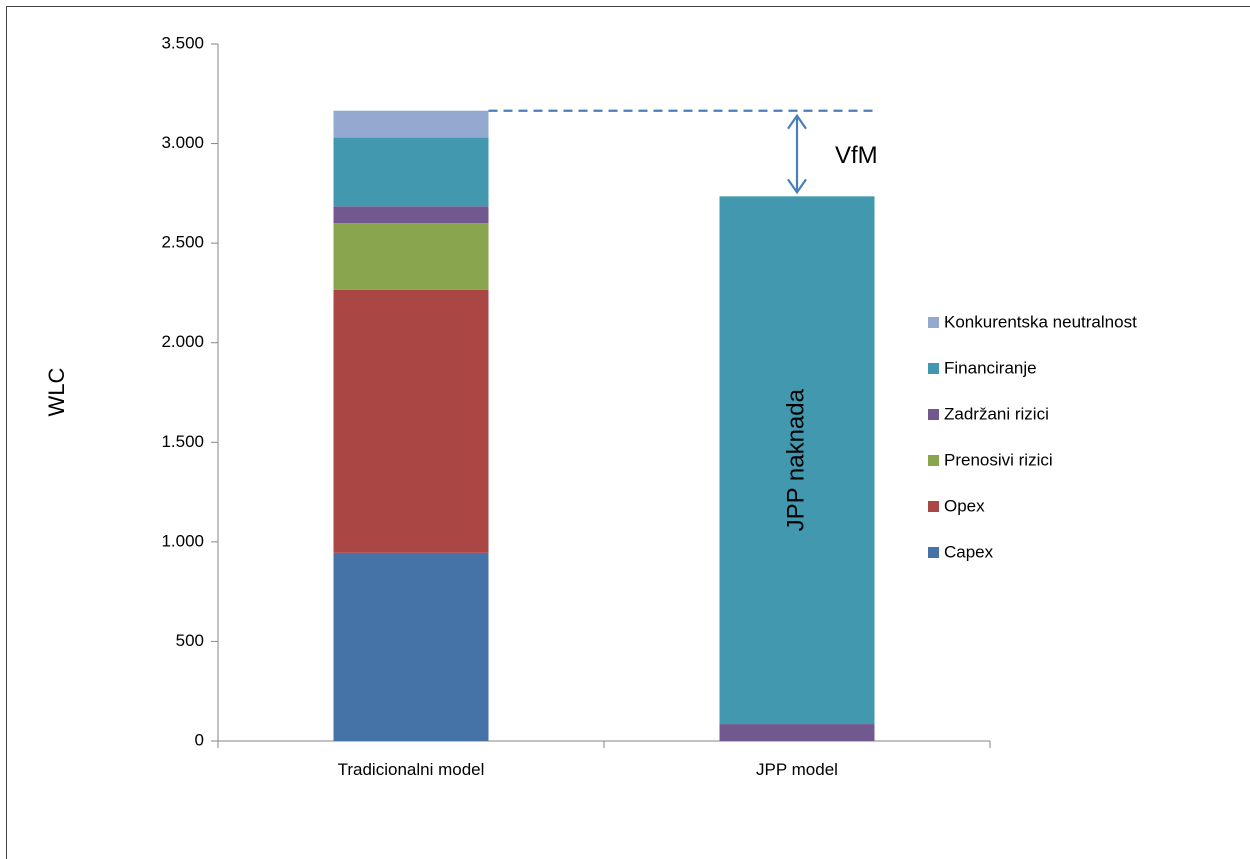  I want to click on y-tick-label: 1.500, so click(182, 441).